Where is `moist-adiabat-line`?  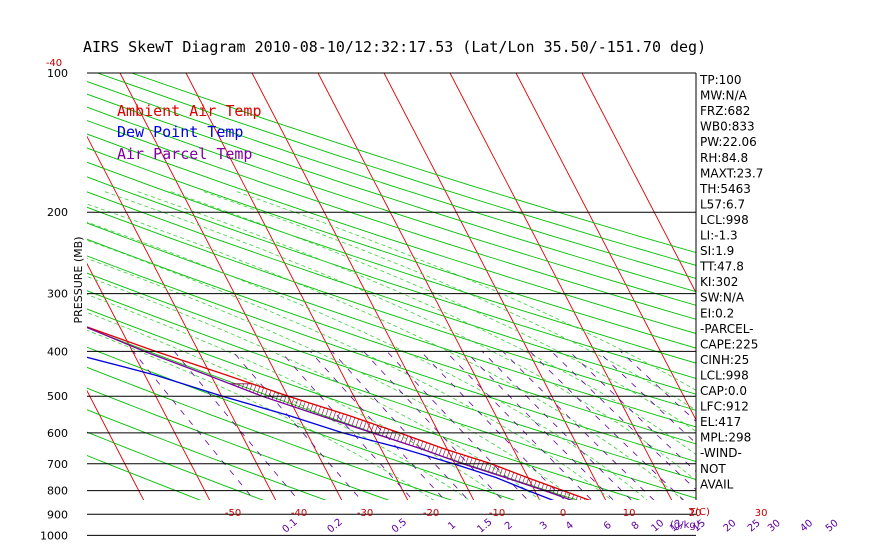 moist-adiabat-line is located at coordinates (278, 405).